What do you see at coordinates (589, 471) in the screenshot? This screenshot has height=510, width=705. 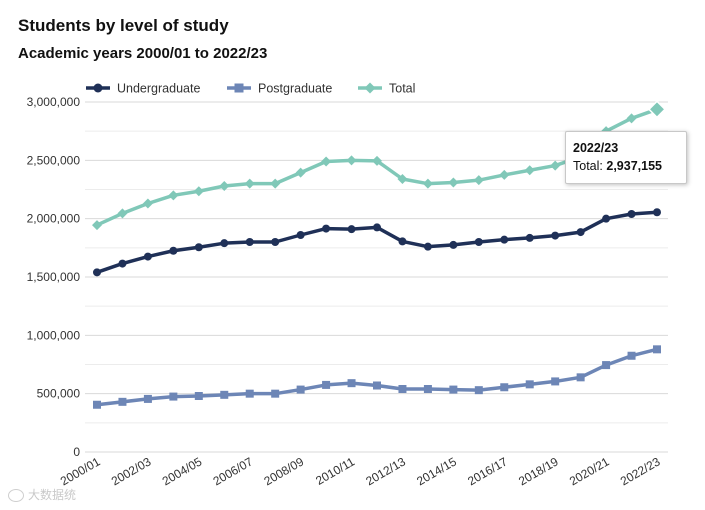 I see `x-tick-label: 2020/21` at bounding box center [589, 471].